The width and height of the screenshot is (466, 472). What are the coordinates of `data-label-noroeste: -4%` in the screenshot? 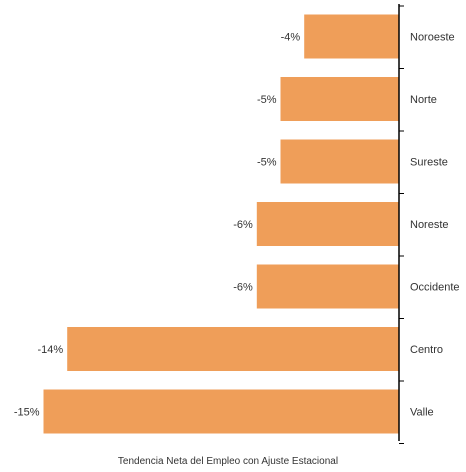 It's located at (291, 38).